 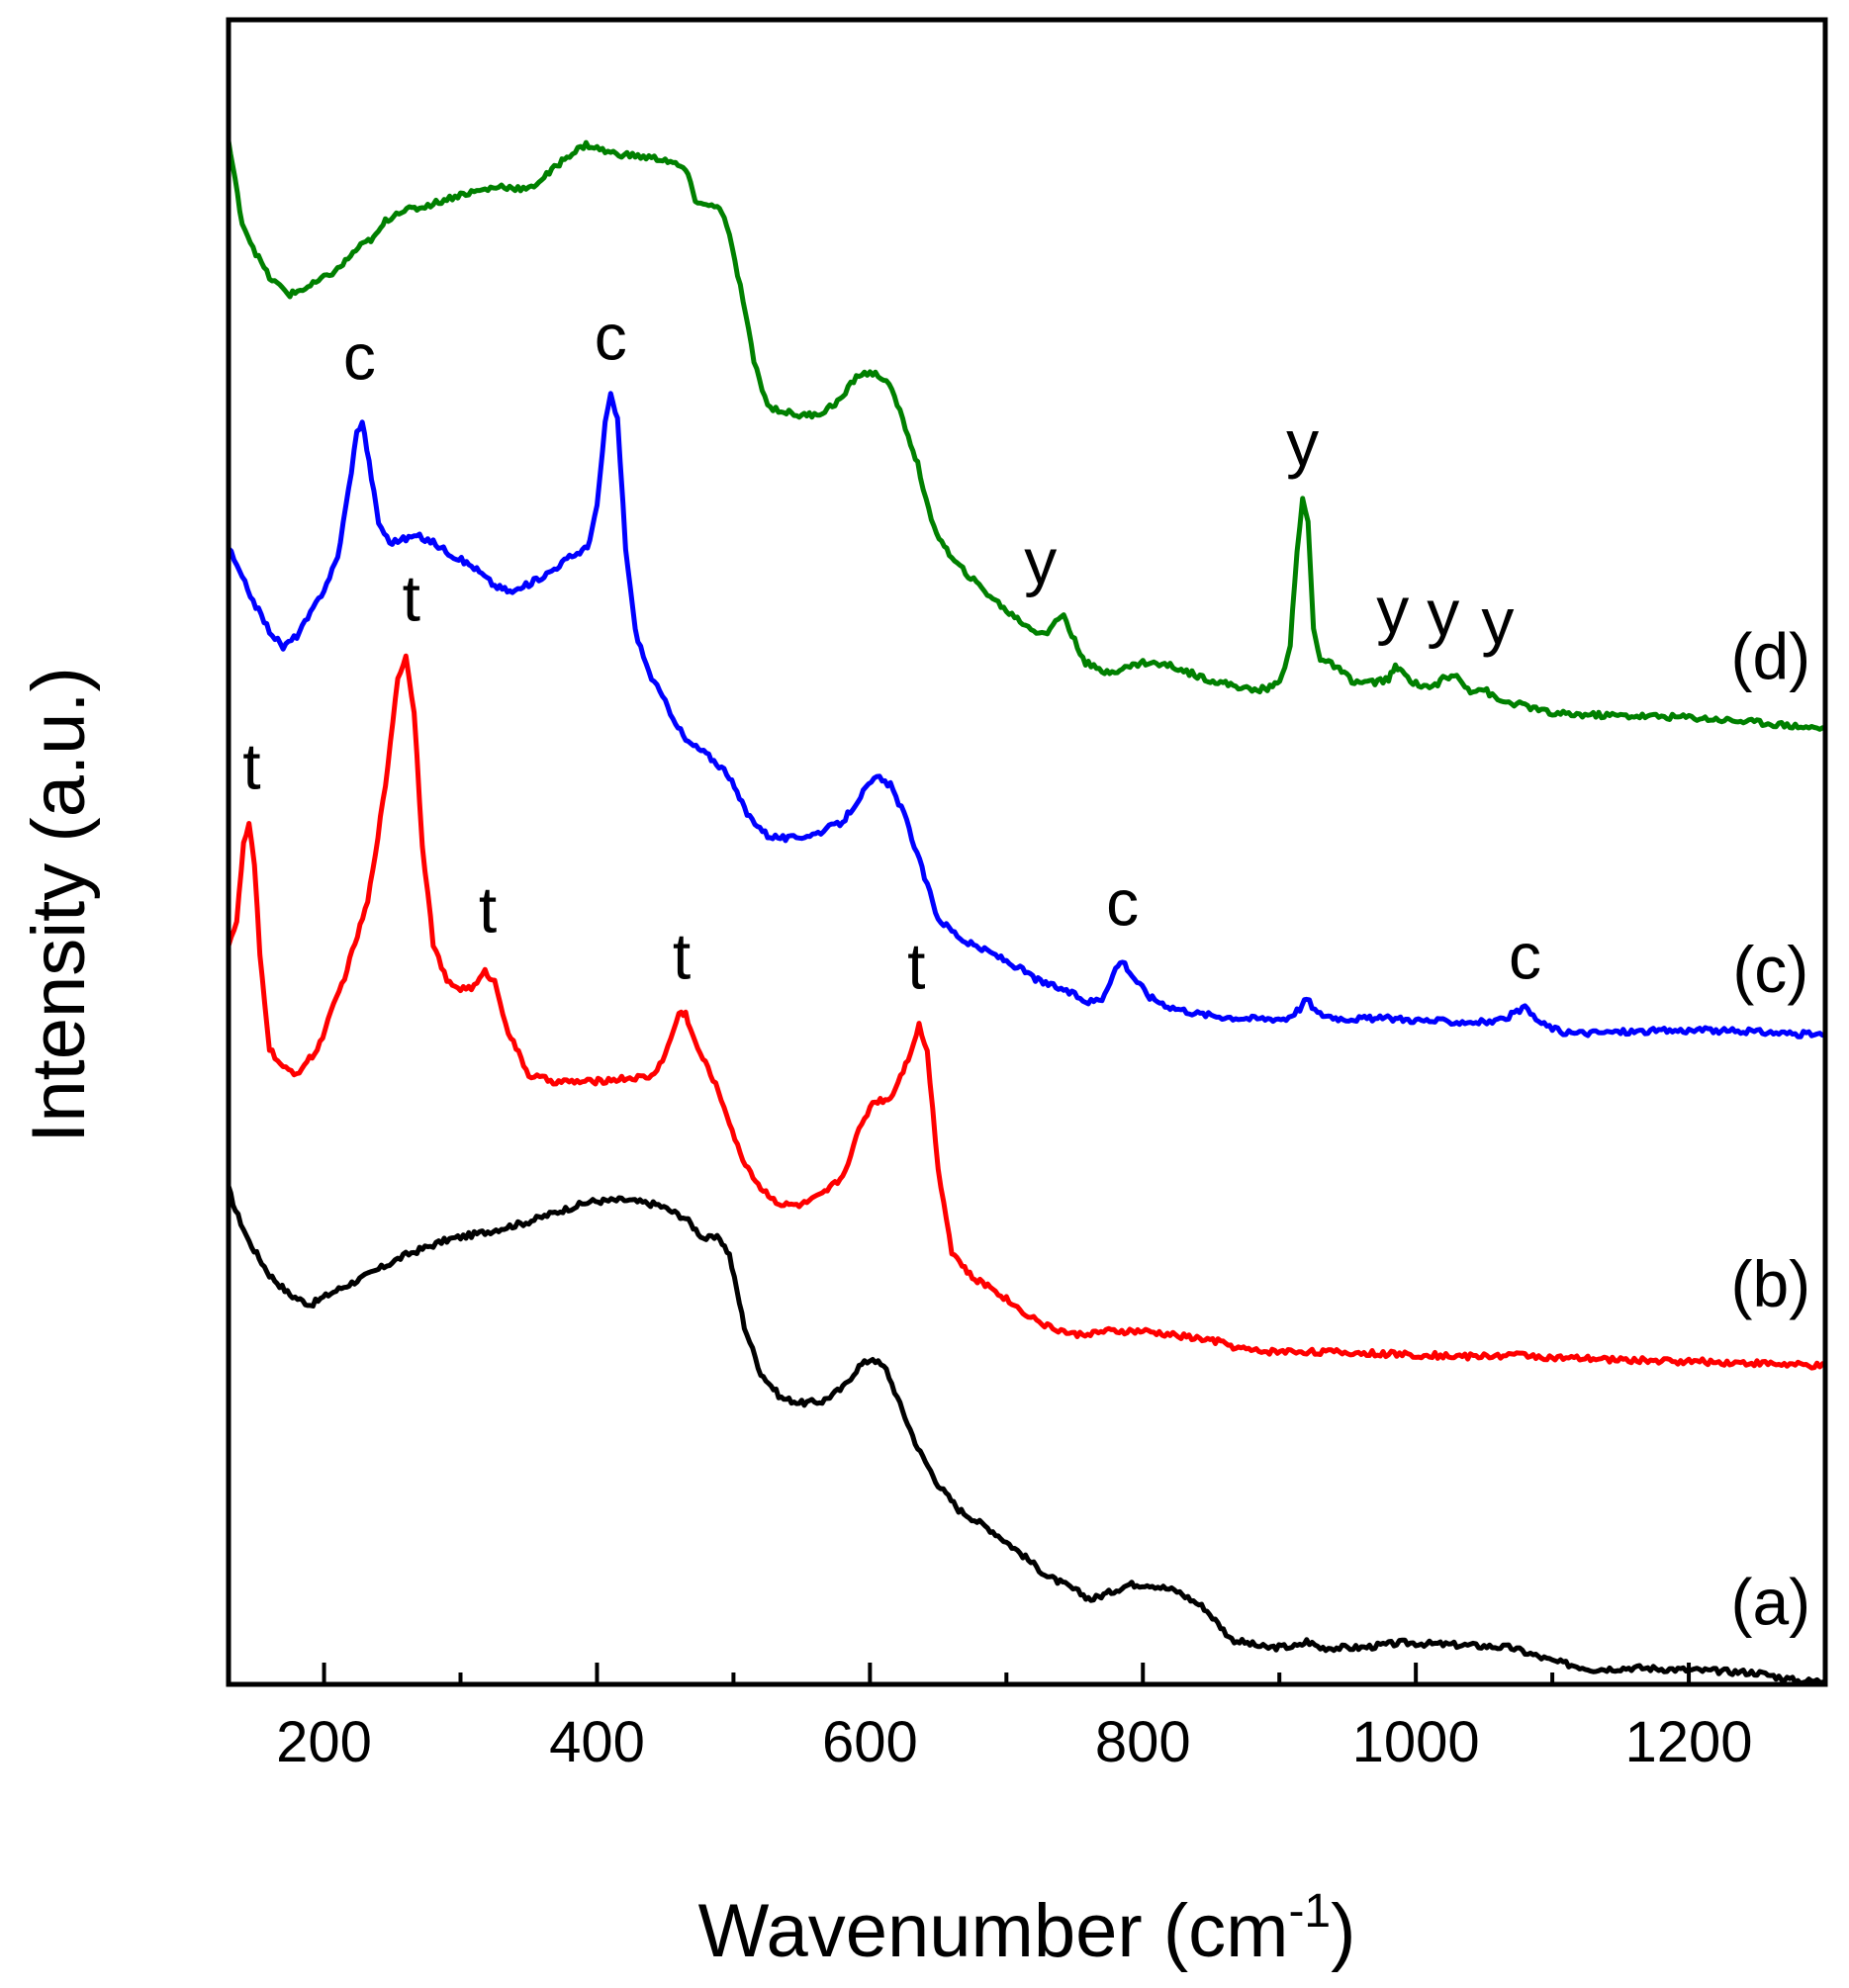 I want to click on series-label-c: (c), so click(x=1770, y=969).